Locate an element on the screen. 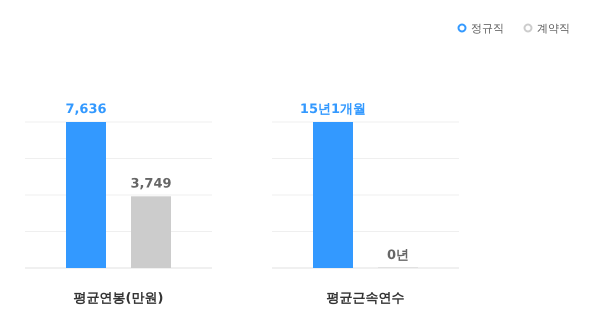 This screenshot has width=611, height=326. legend-label: 정규직 is located at coordinates (487, 28).